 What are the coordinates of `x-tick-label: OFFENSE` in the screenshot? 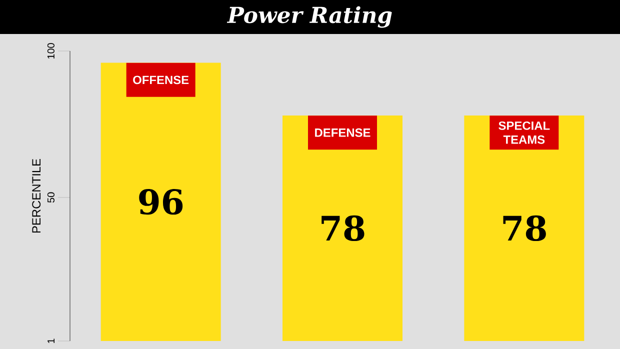 It's located at (161, 80).